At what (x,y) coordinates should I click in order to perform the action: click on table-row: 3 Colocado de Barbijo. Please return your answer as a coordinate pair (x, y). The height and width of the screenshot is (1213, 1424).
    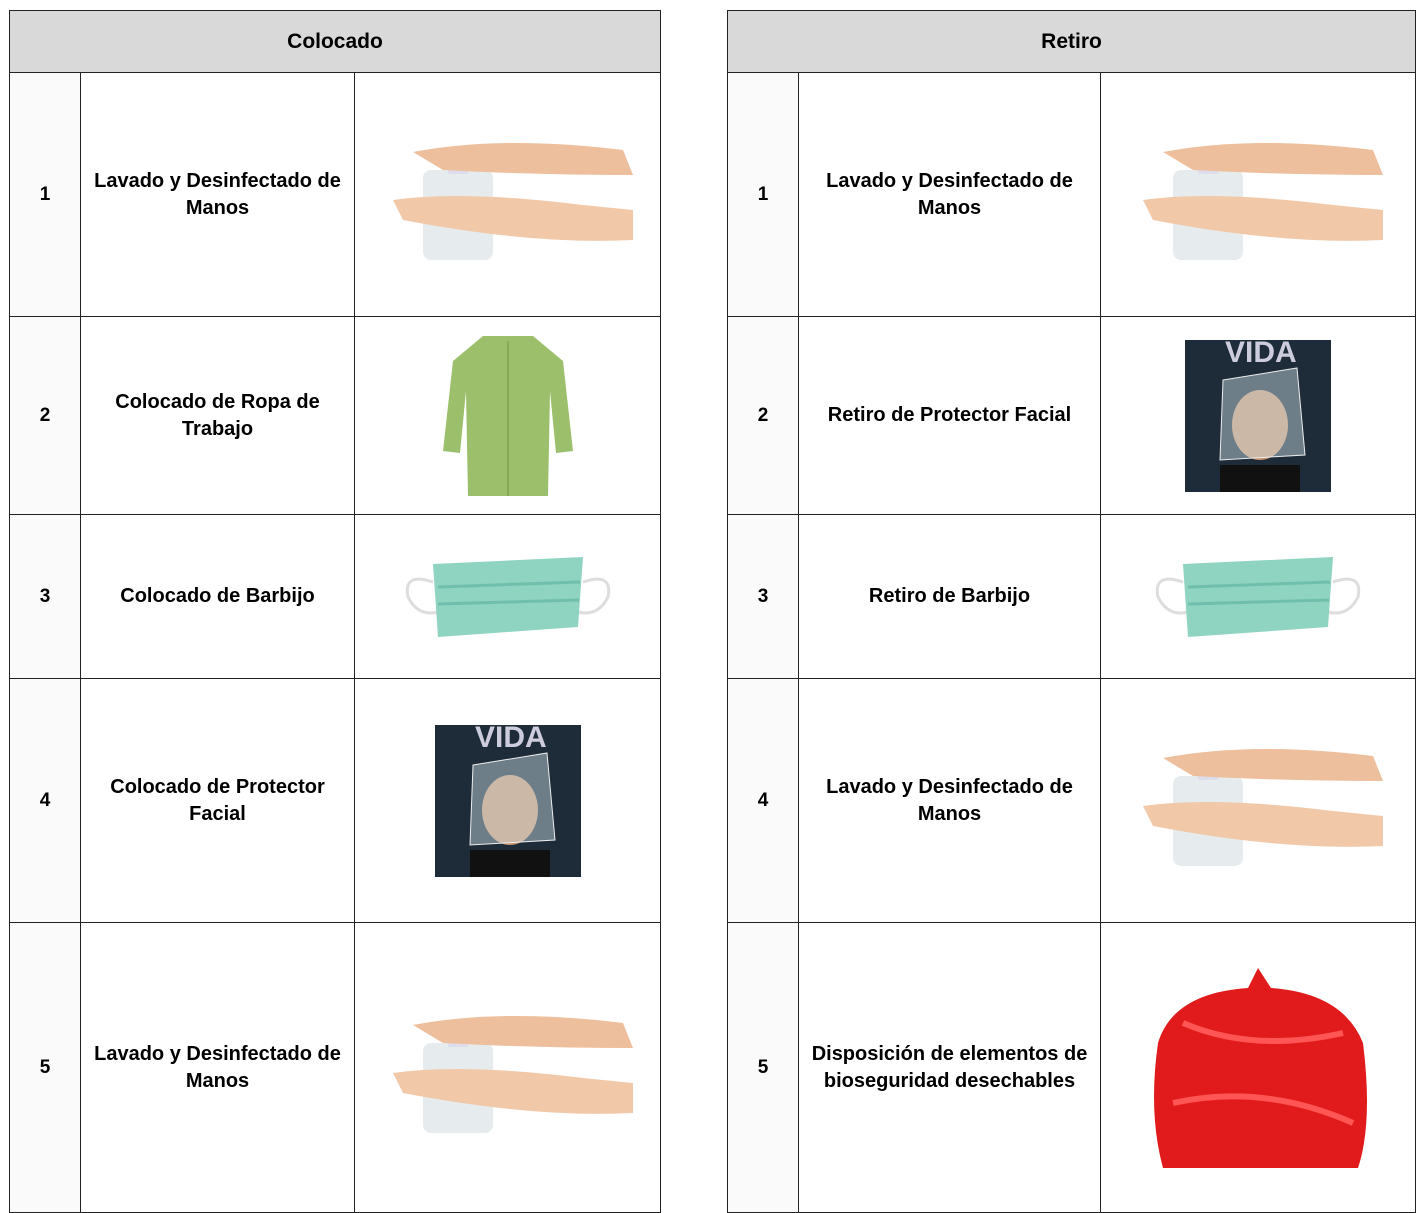
    Looking at the image, I should click on (335, 597).